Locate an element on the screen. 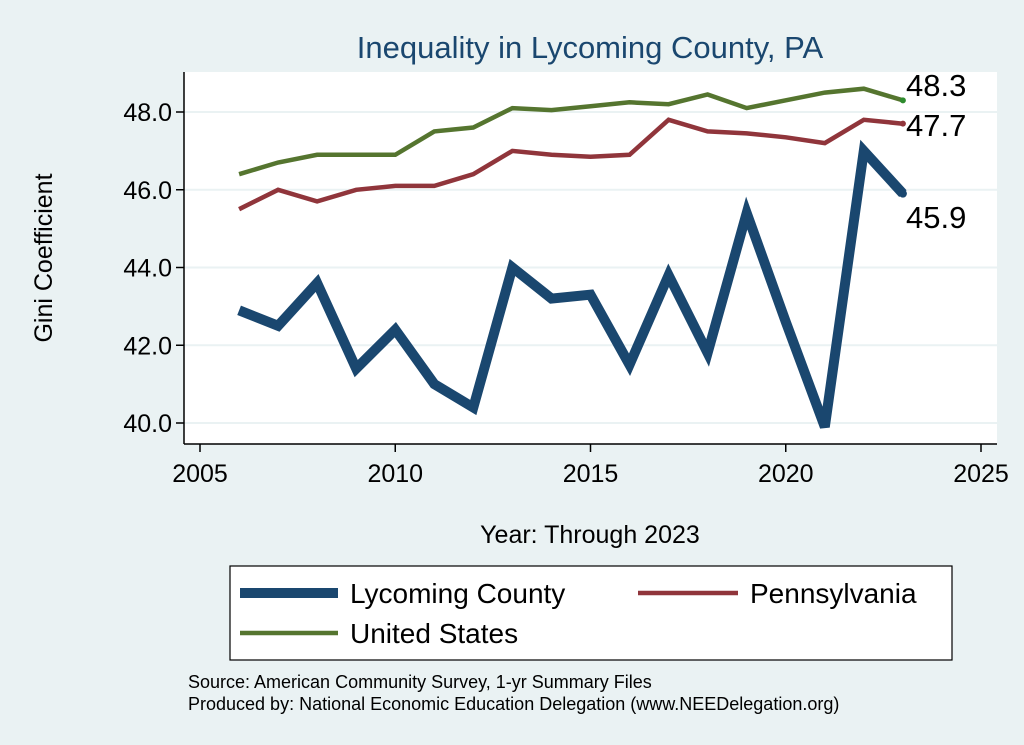 Image resolution: width=1024 pixels, height=745 pixels. legend-label-united-states: United States is located at coordinates (434, 633).